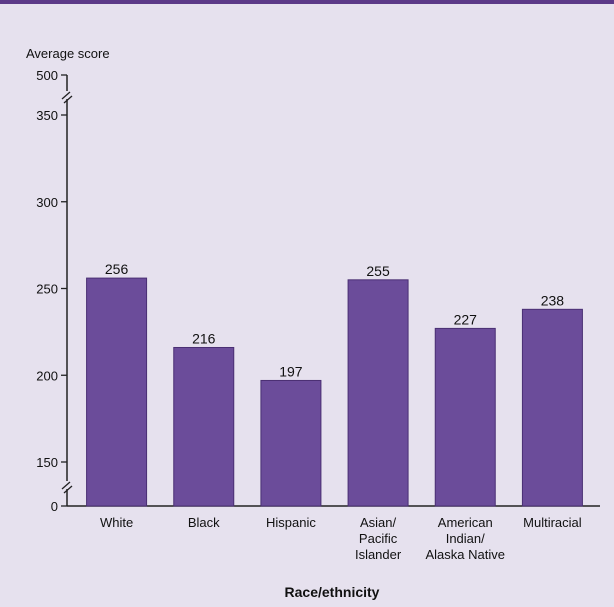 The image size is (614, 607). I want to click on data-label: 238, so click(553, 300).